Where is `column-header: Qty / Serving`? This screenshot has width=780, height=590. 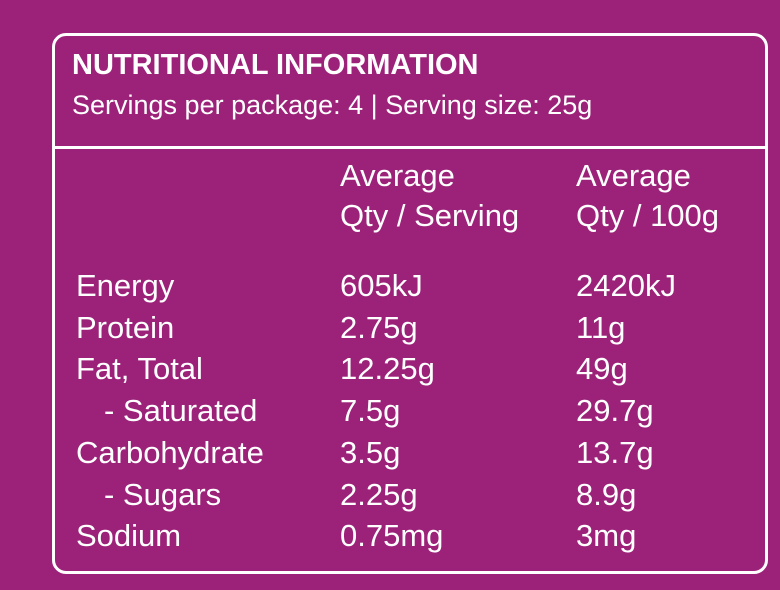 column-header: Qty / Serving is located at coordinates (430, 215).